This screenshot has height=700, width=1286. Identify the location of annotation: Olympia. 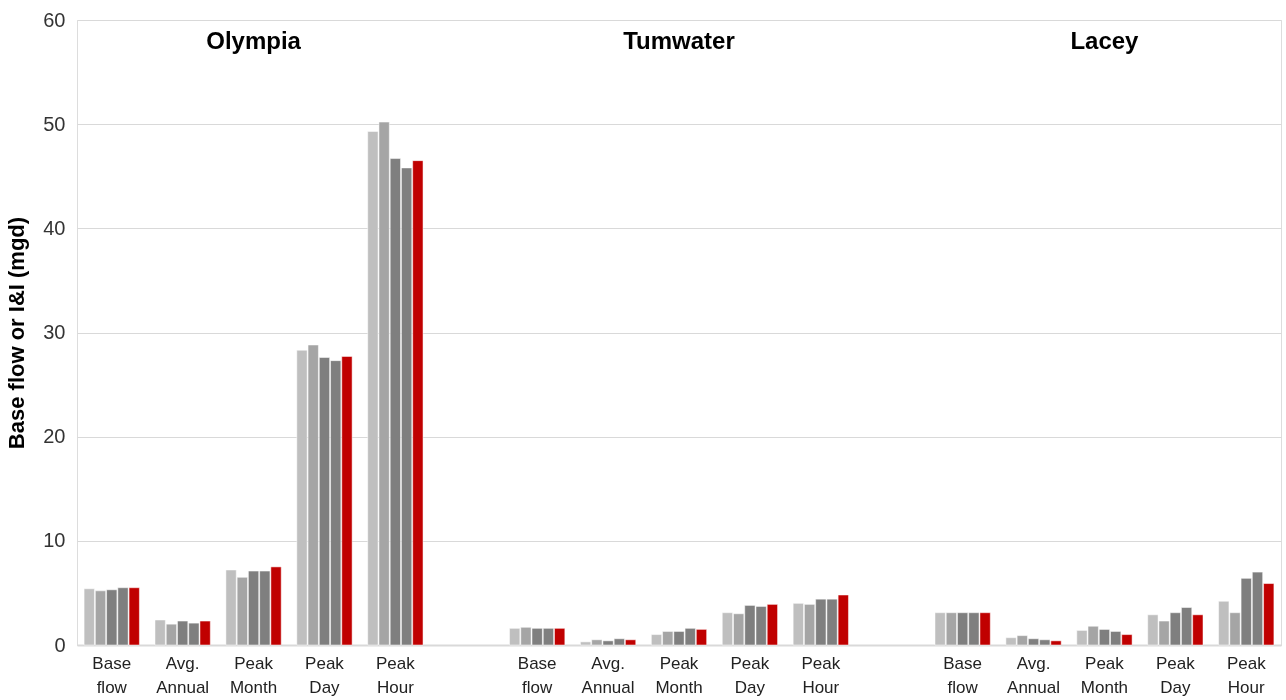
(254, 40).